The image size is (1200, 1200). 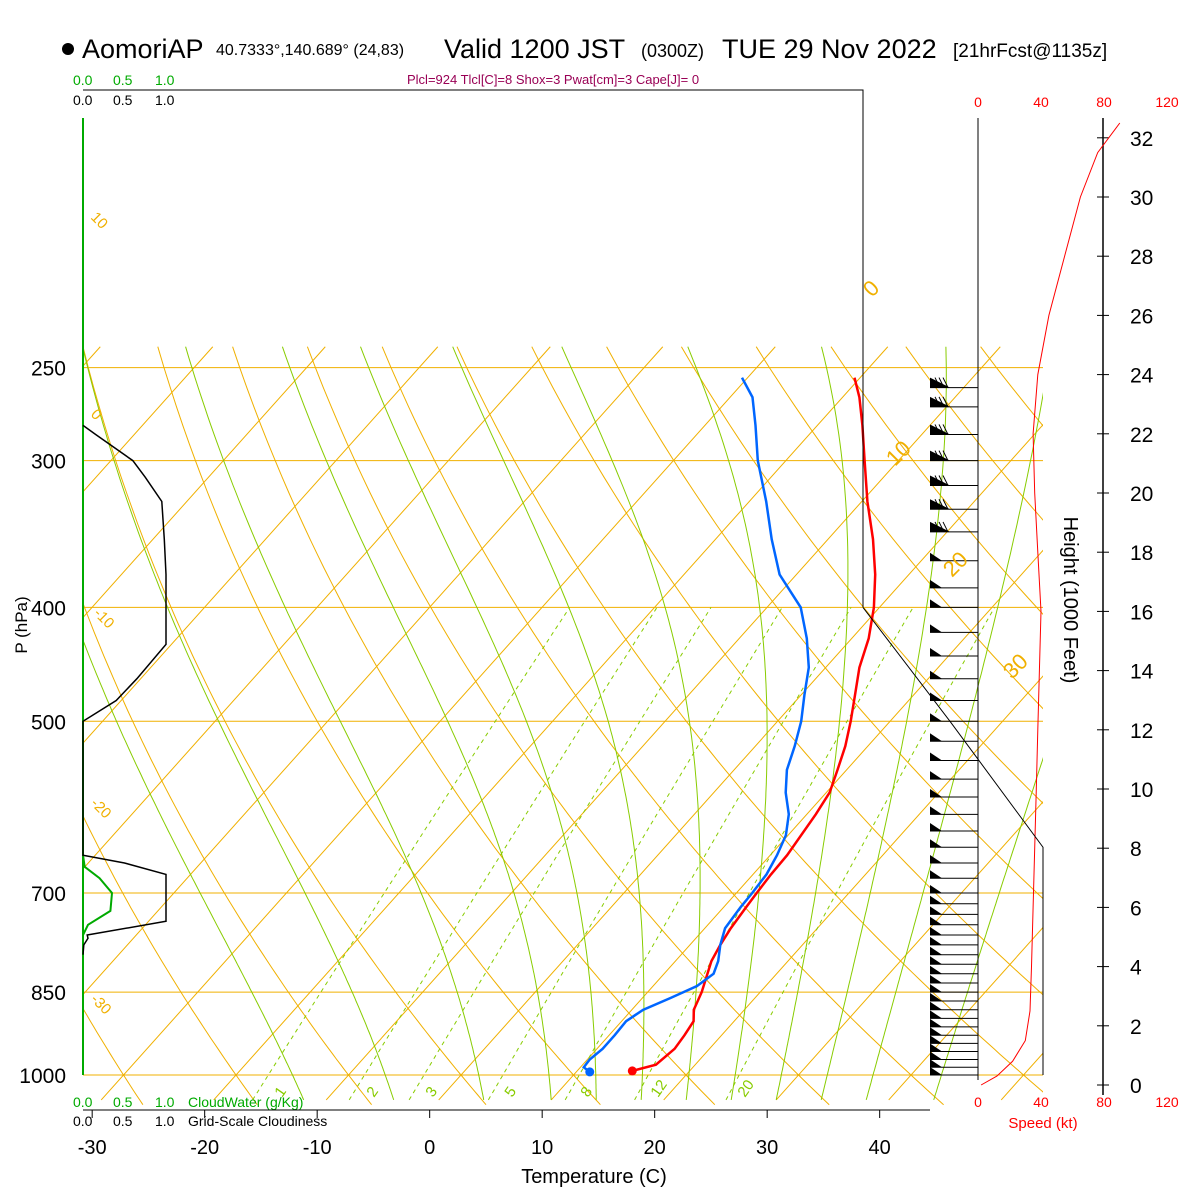 I want to click on sounding-profiles, so click(x=729, y=727).